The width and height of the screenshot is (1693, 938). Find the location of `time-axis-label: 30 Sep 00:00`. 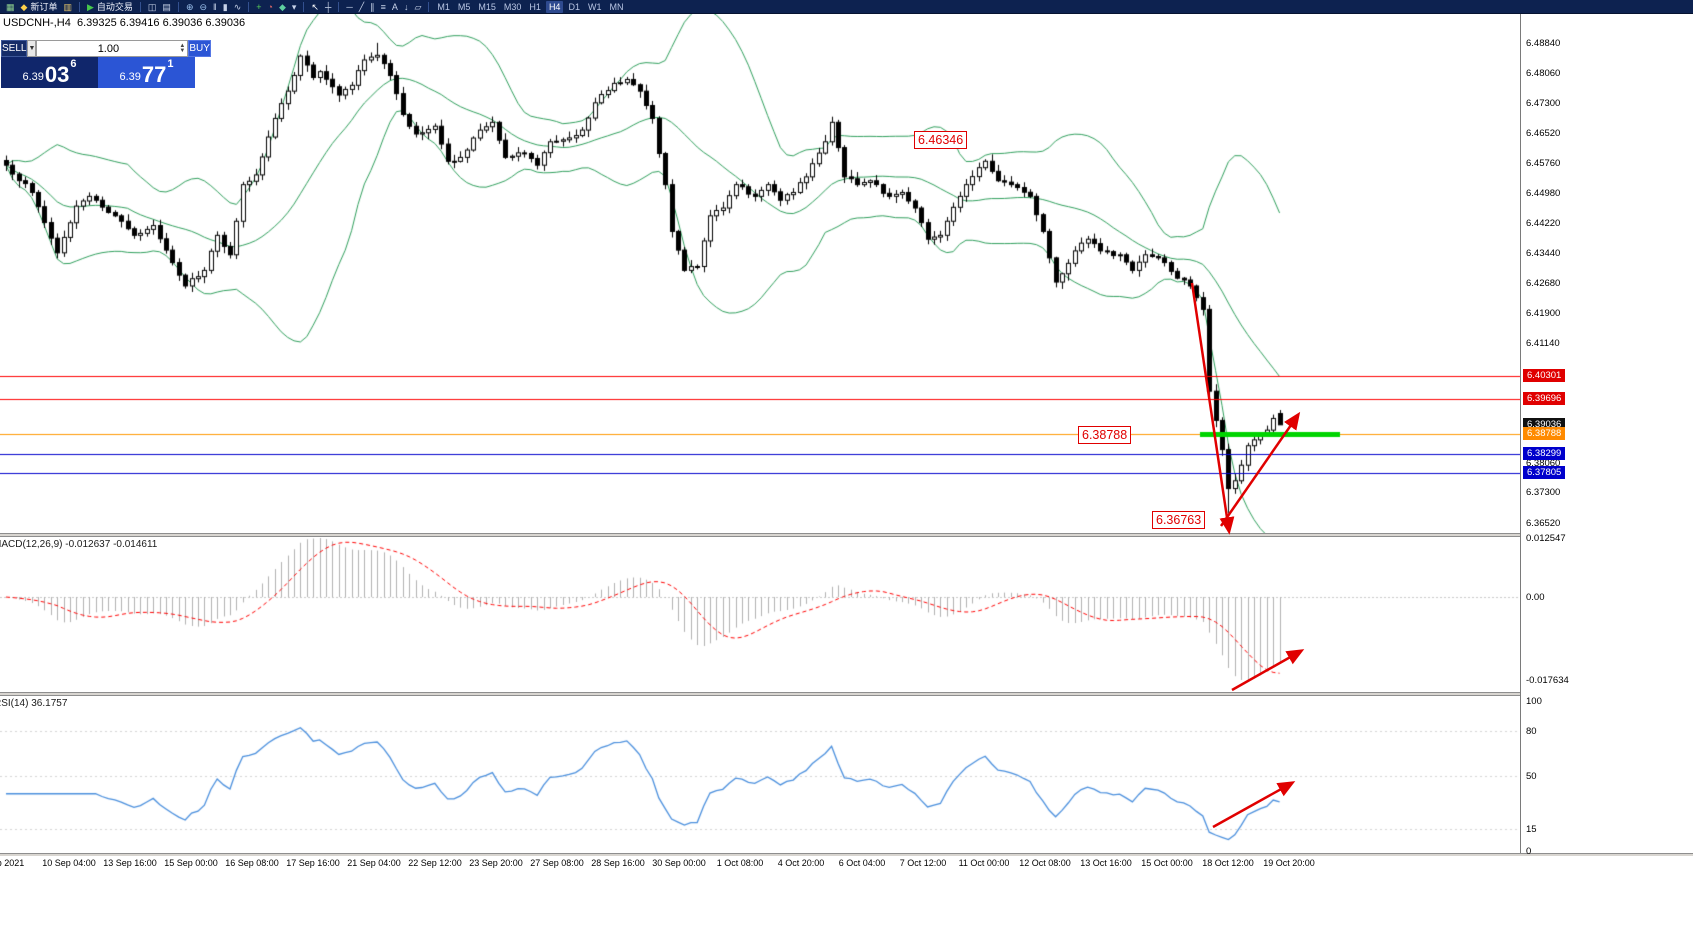

time-axis-label: 30 Sep 00:00 is located at coordinates (679, 863).